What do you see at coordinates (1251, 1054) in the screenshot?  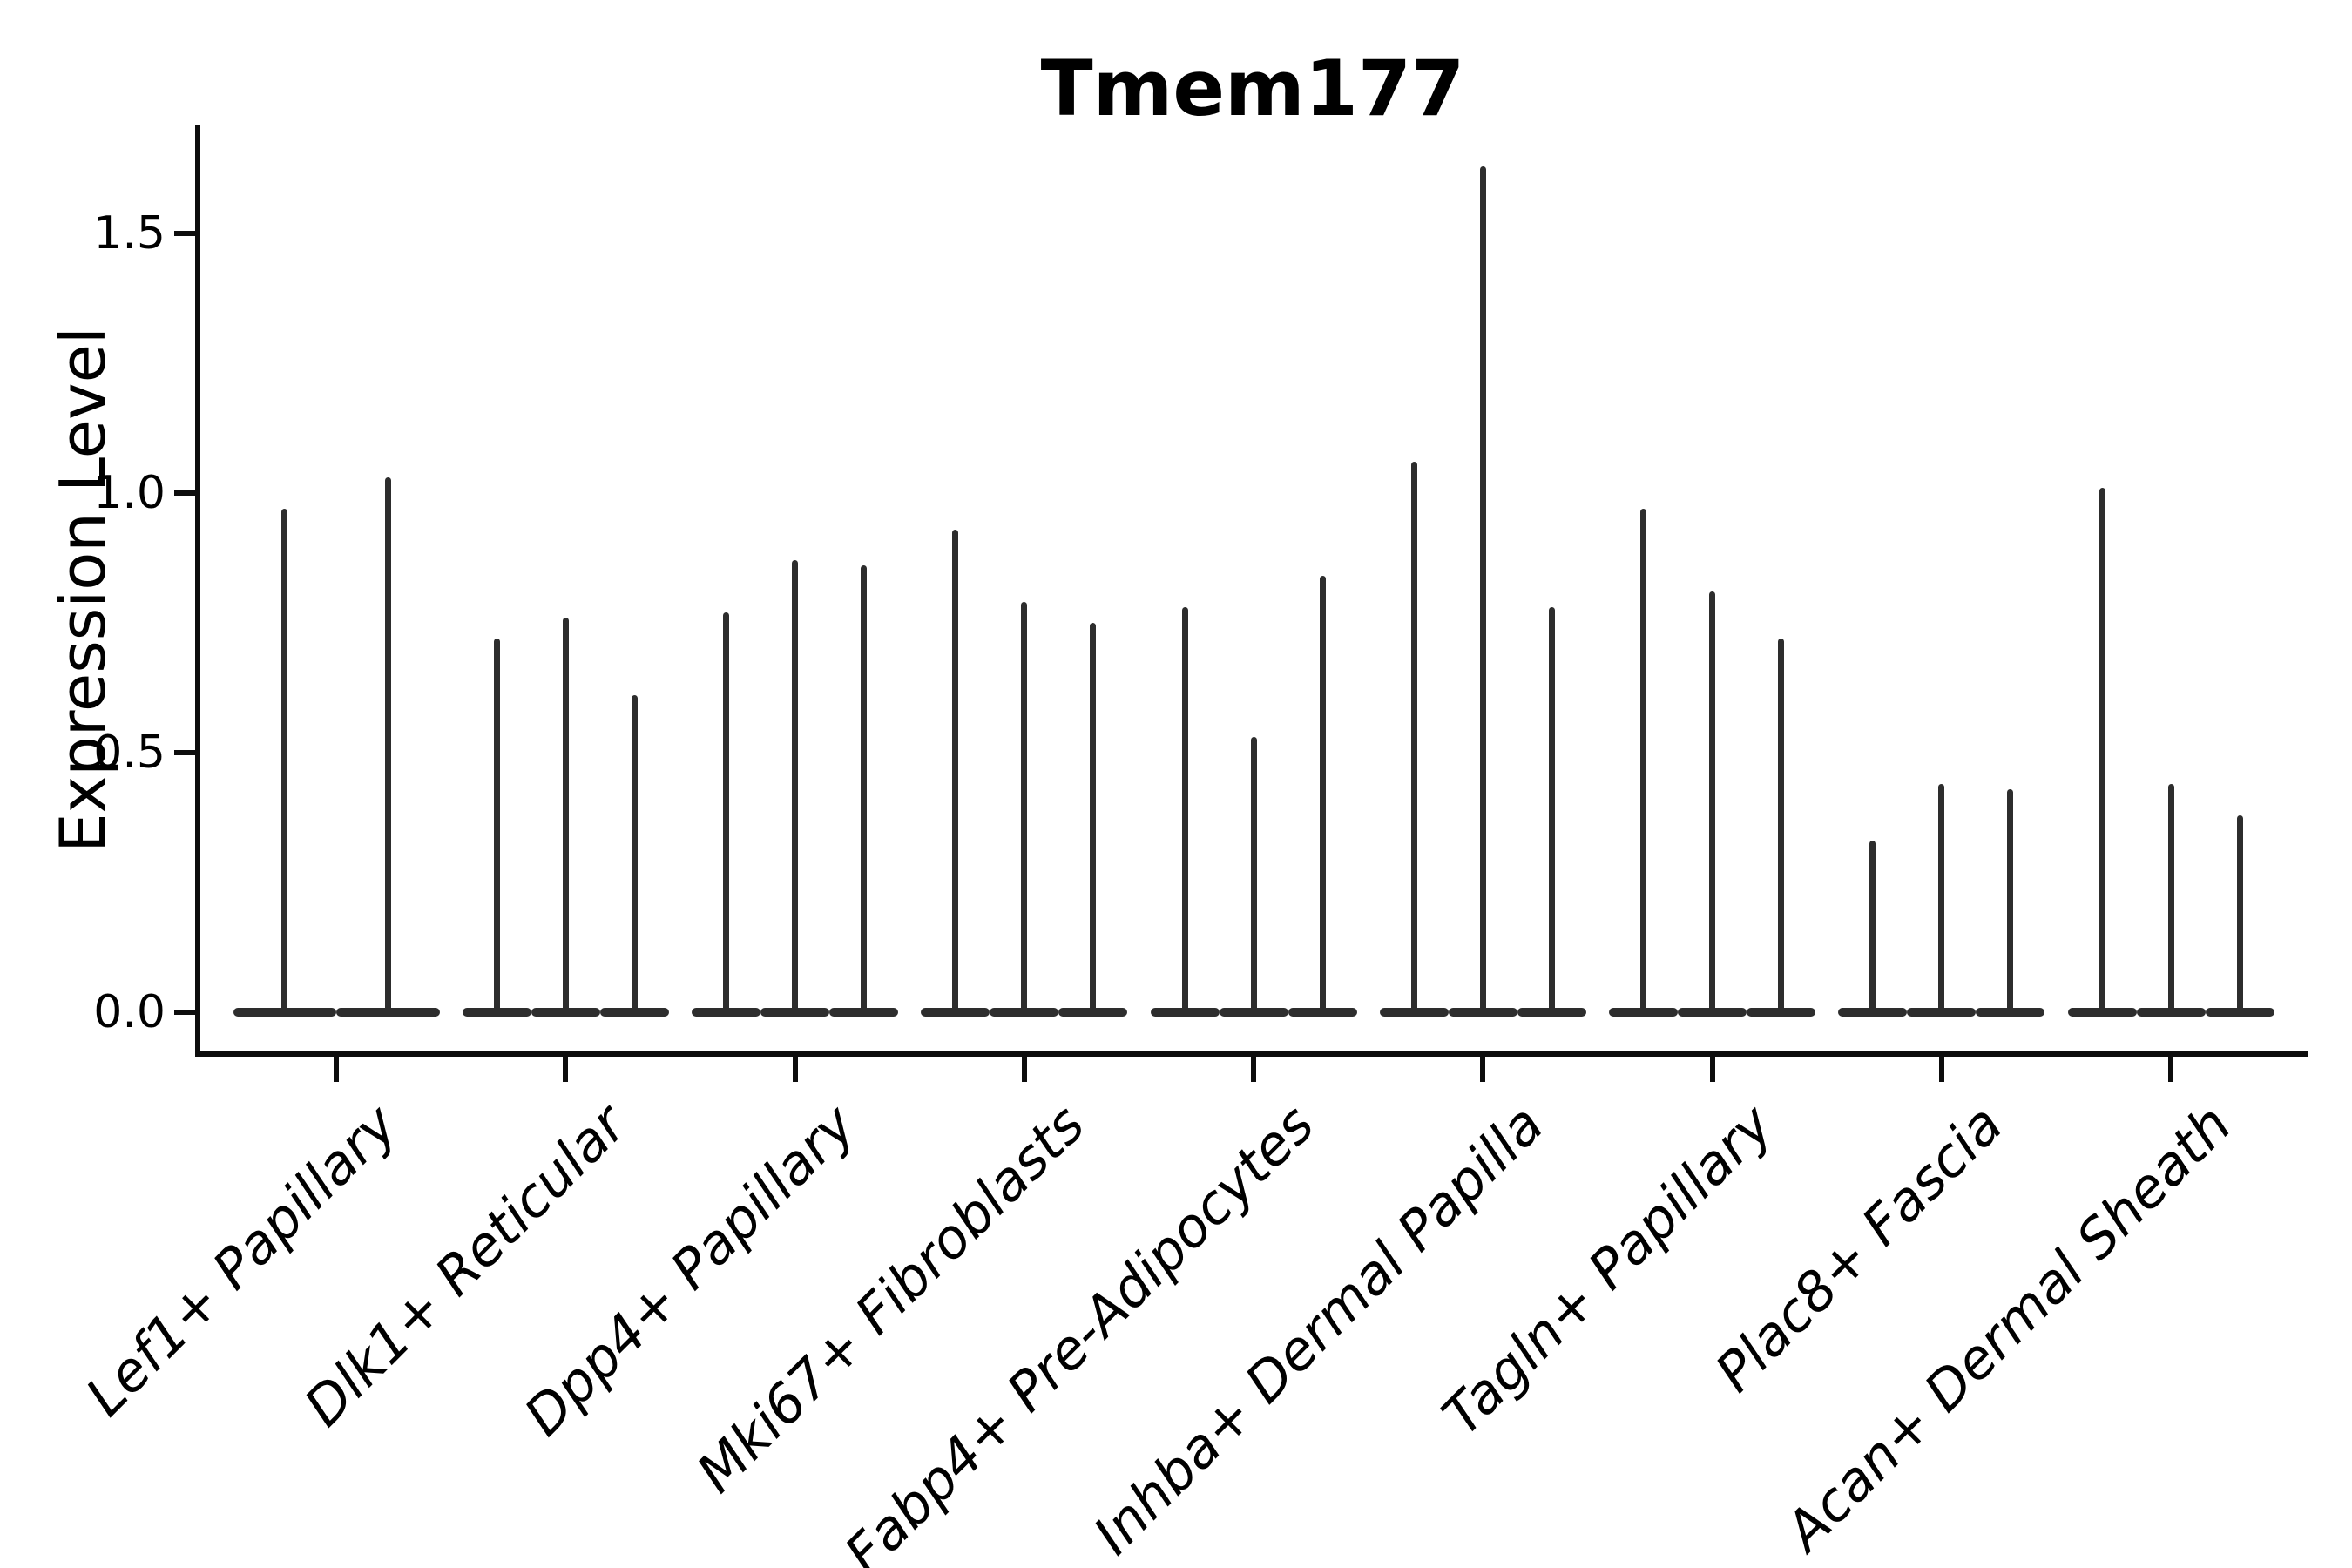 I see `bottom-spine` at bounding box center [1251, 1054].